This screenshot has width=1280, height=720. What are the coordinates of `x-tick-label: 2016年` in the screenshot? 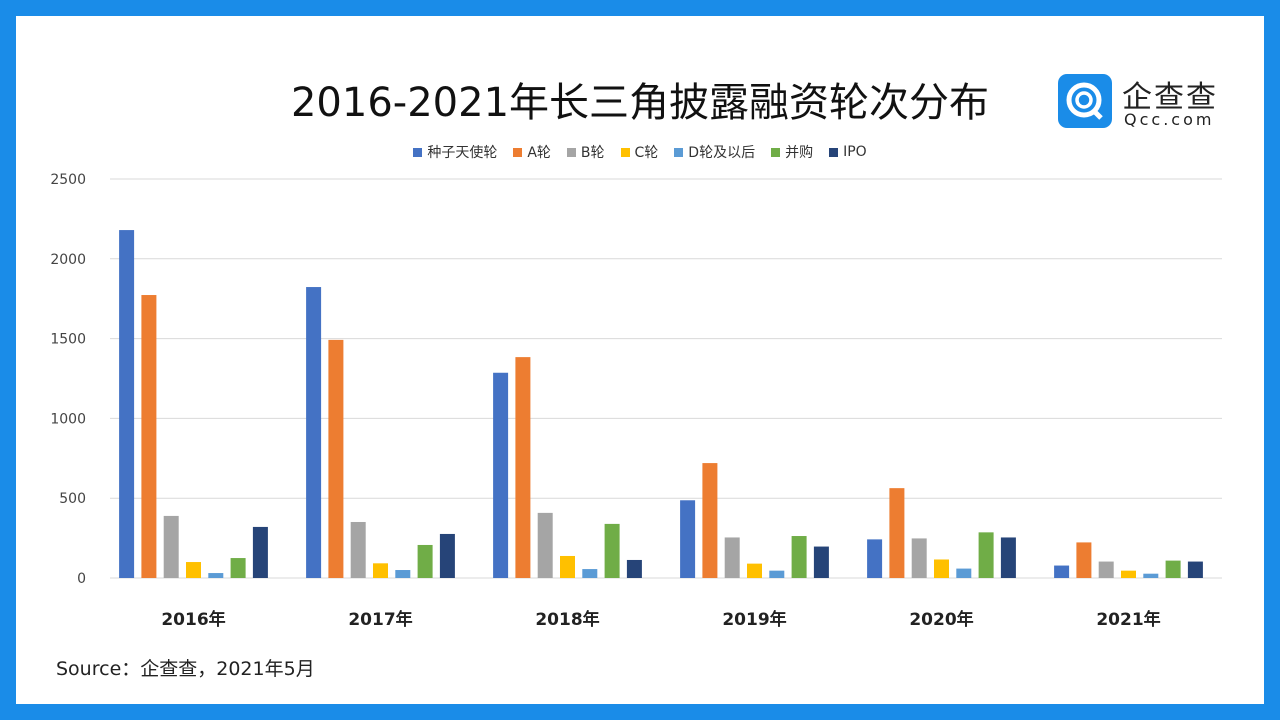 It's located at (193, 619).